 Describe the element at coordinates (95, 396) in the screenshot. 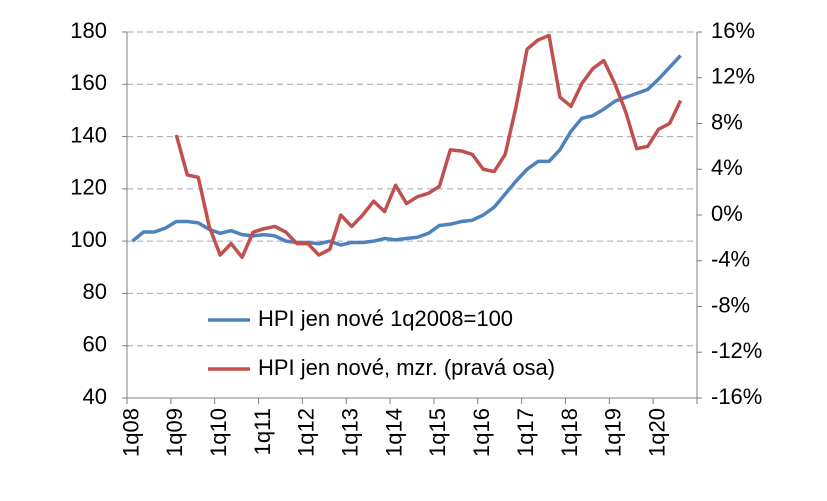

I see `y-tick-label: 40` at that location.